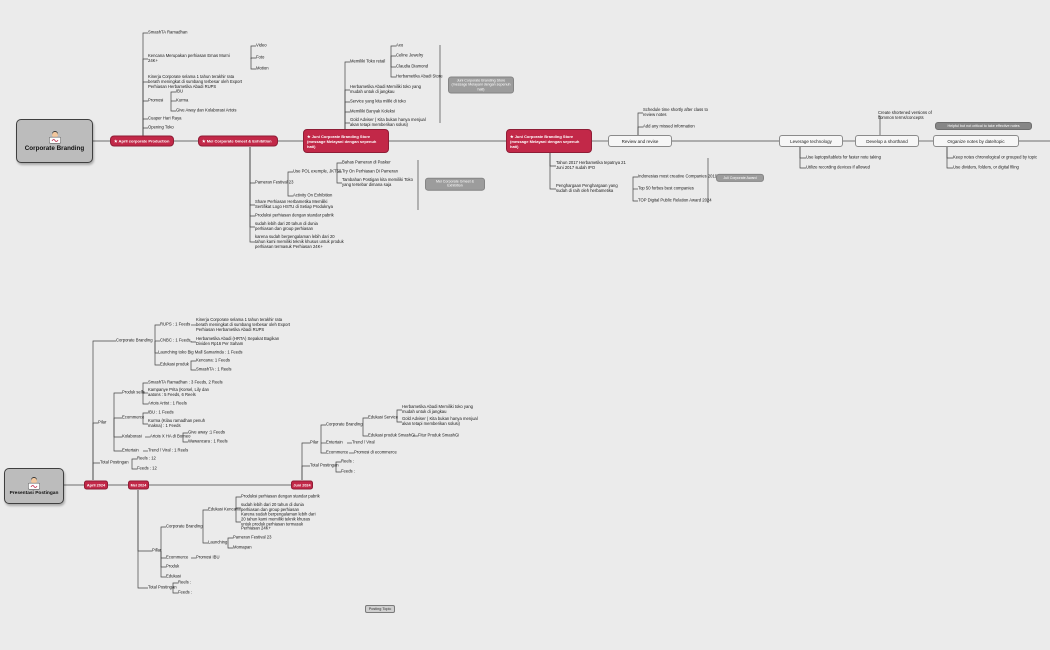 The image size is (1050, 650). What do you see at coordinates (224, 509) in the screenshot?
I see `node-edukasi-kencana: Edukasi Kencana` at bounding box center [224, 509].